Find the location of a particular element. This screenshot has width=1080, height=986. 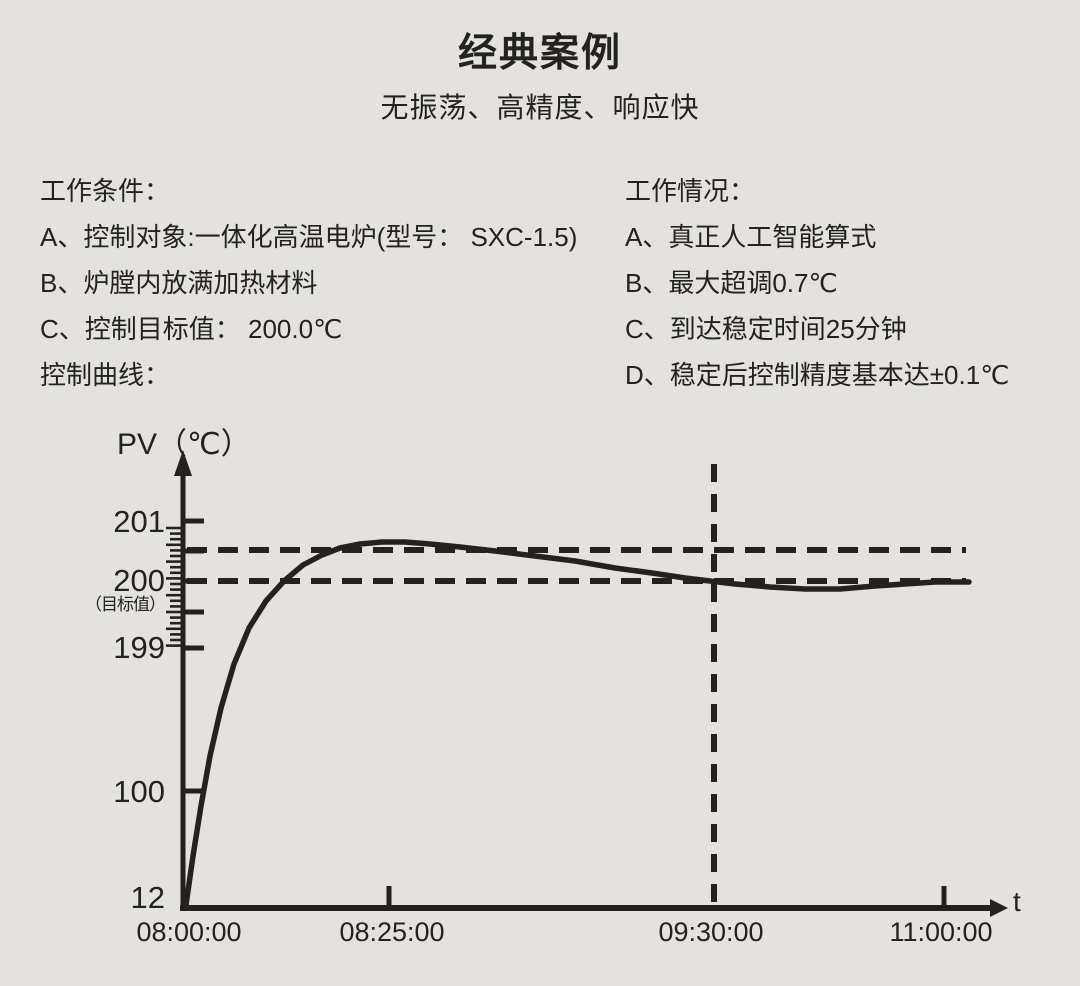

result-item: C、到达稳定时间25分钟 is located at coordinates (766, 329).